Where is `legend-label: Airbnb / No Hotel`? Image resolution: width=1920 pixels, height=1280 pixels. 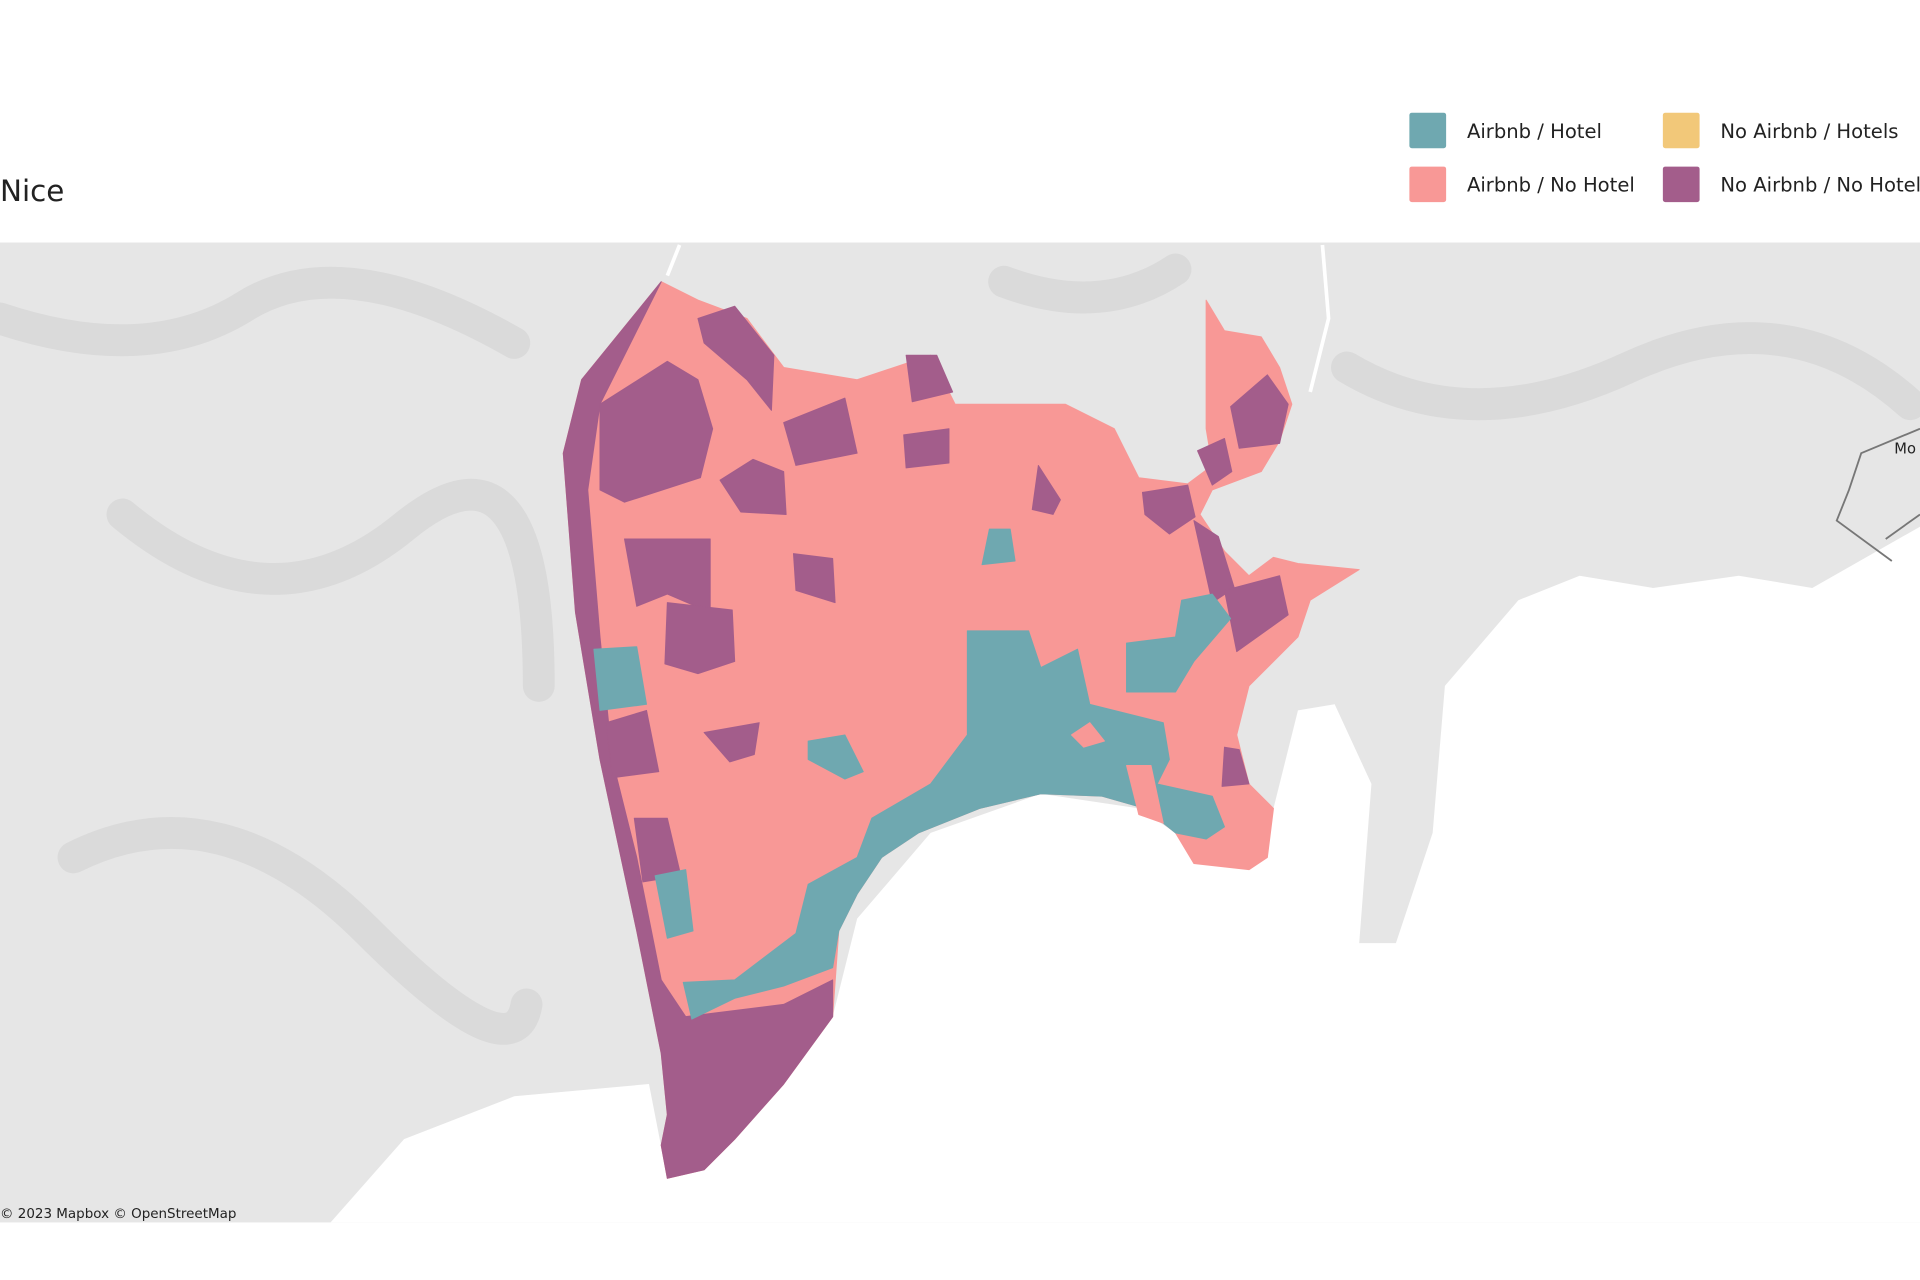 legend-label: Airbnb / No Hotel is located at coordinates (1551, 185).